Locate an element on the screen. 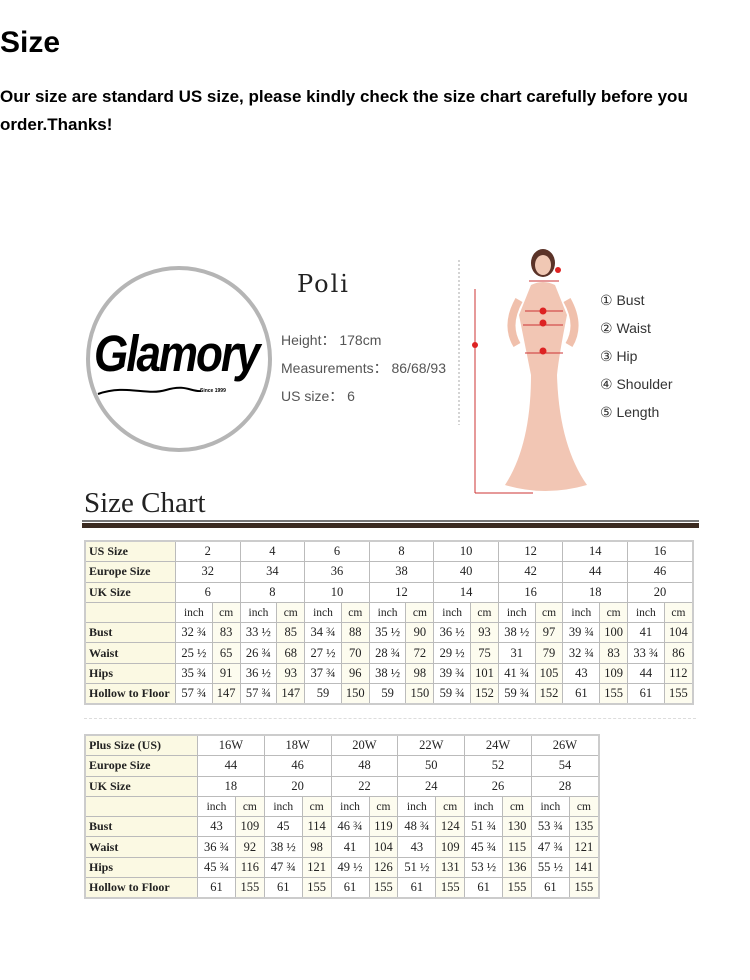  row-label: Europe Size is located at coordinates (130, 572).